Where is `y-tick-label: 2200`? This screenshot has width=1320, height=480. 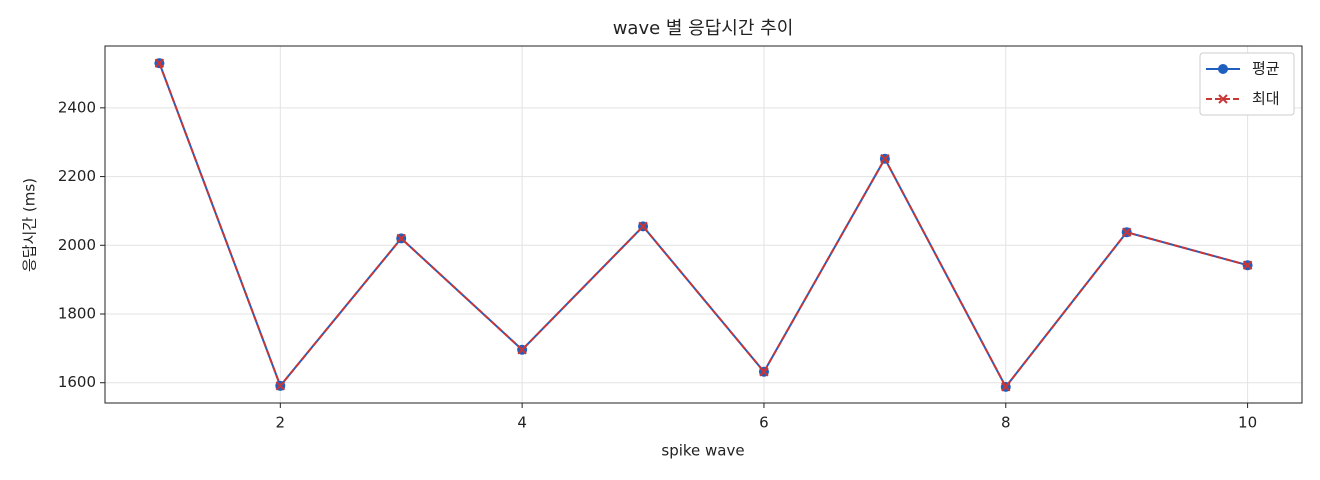 y-tick-label: 2200 is located at coordinates (77, 176).